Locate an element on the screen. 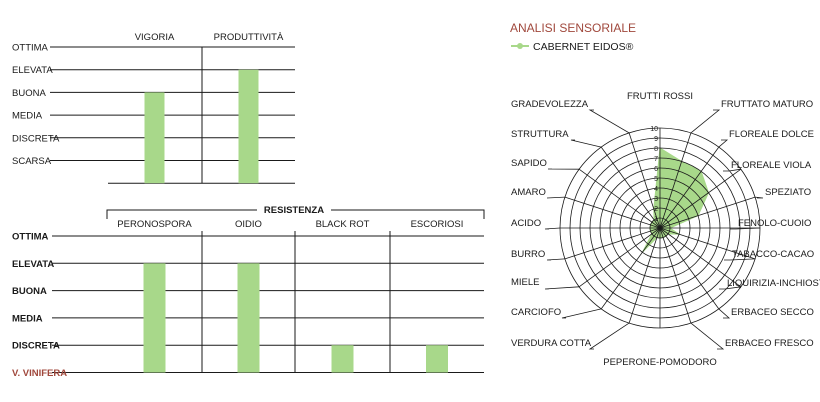 The height and width of the screenshot is (402, 820). radar-axis-label: CARCIOFO is located at coordinates (536, 312).